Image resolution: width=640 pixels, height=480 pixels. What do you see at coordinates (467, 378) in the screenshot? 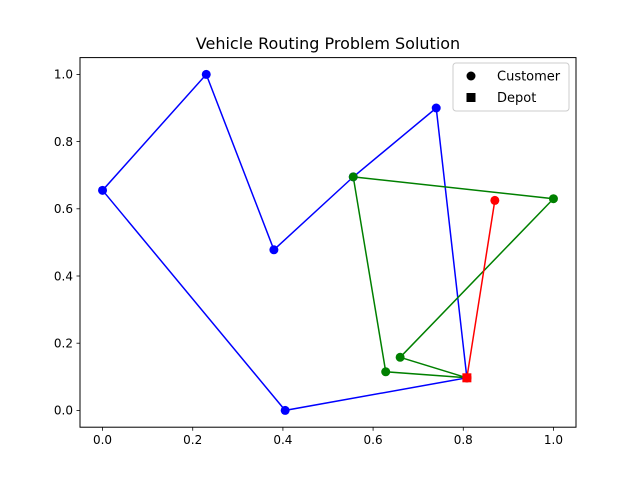
I see `depot-marker` at bounding box center [467, 378].